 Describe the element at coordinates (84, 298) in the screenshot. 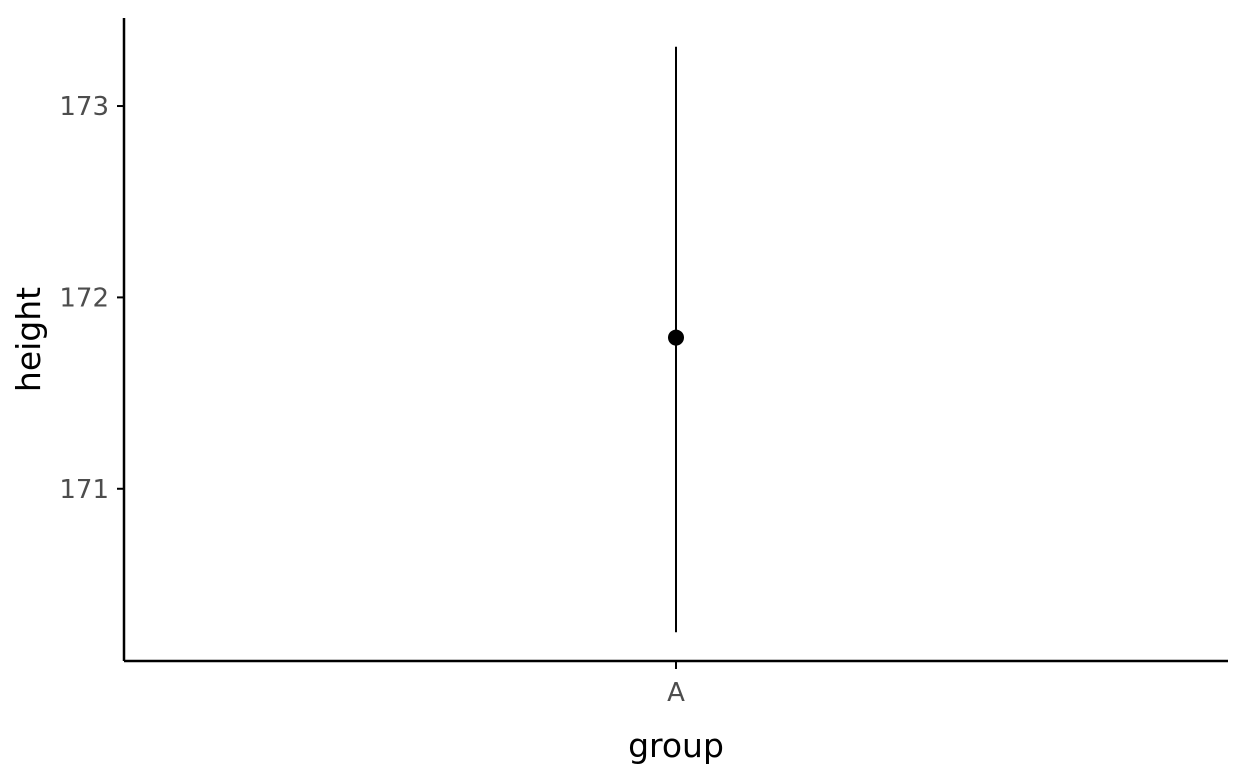

I see `y-tick-label: 172` at that location.